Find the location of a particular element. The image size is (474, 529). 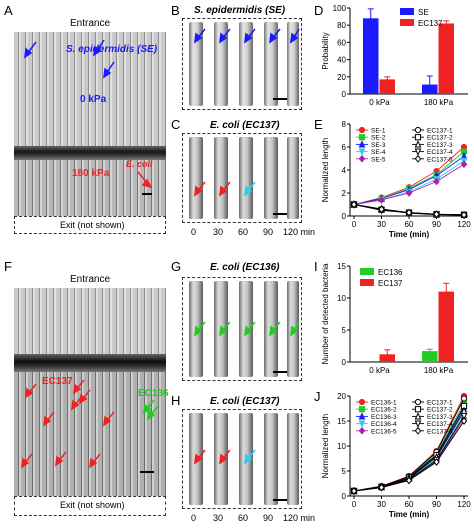

legend-label: EC136-1 is located at coordinates (384, 403).